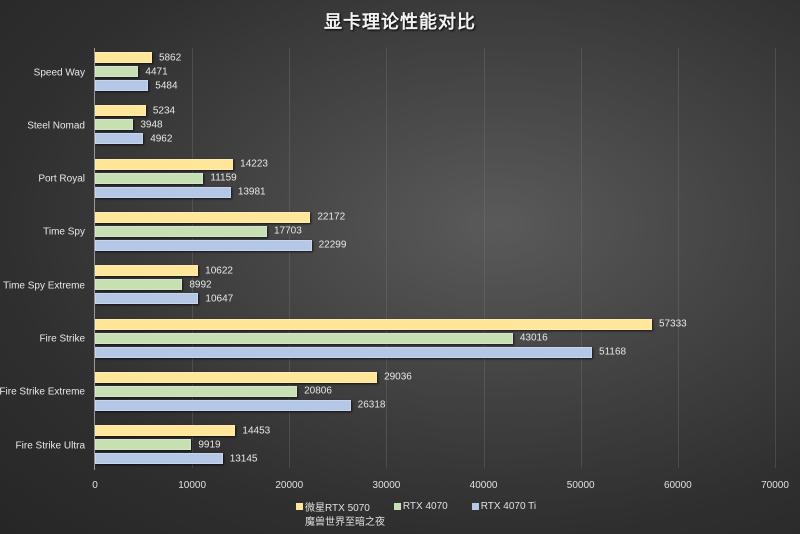 The image size is (800, 534). What do you see at coordinates (256, 431) in the screenshot?
I see `data-label: 14453` at bounding box center [256, 431].